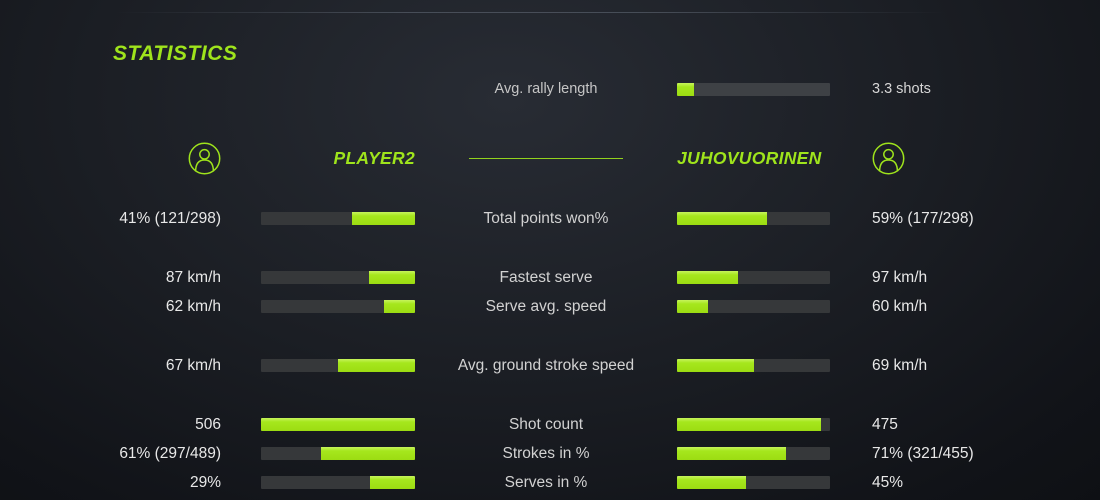 The height and width of the screenshot is (500, 1100). What do you see at coordinates (685, 89) in the screenshot?
I see `rally-bar-fill` at bounding box center [685, 89].